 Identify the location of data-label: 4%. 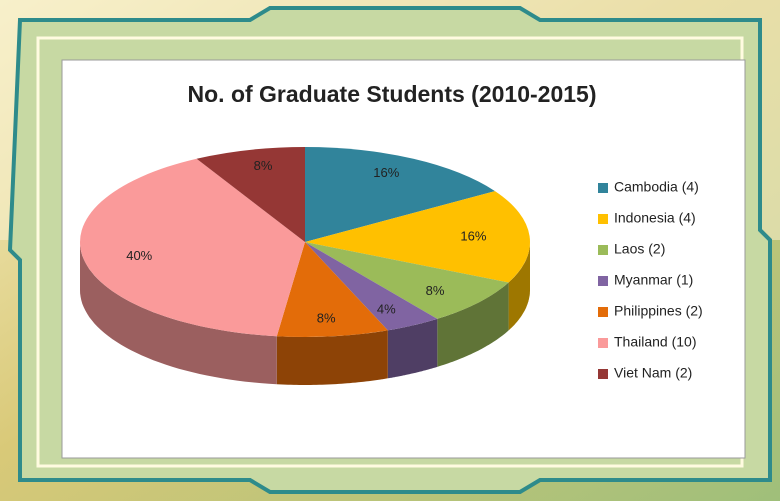
(386, 309).